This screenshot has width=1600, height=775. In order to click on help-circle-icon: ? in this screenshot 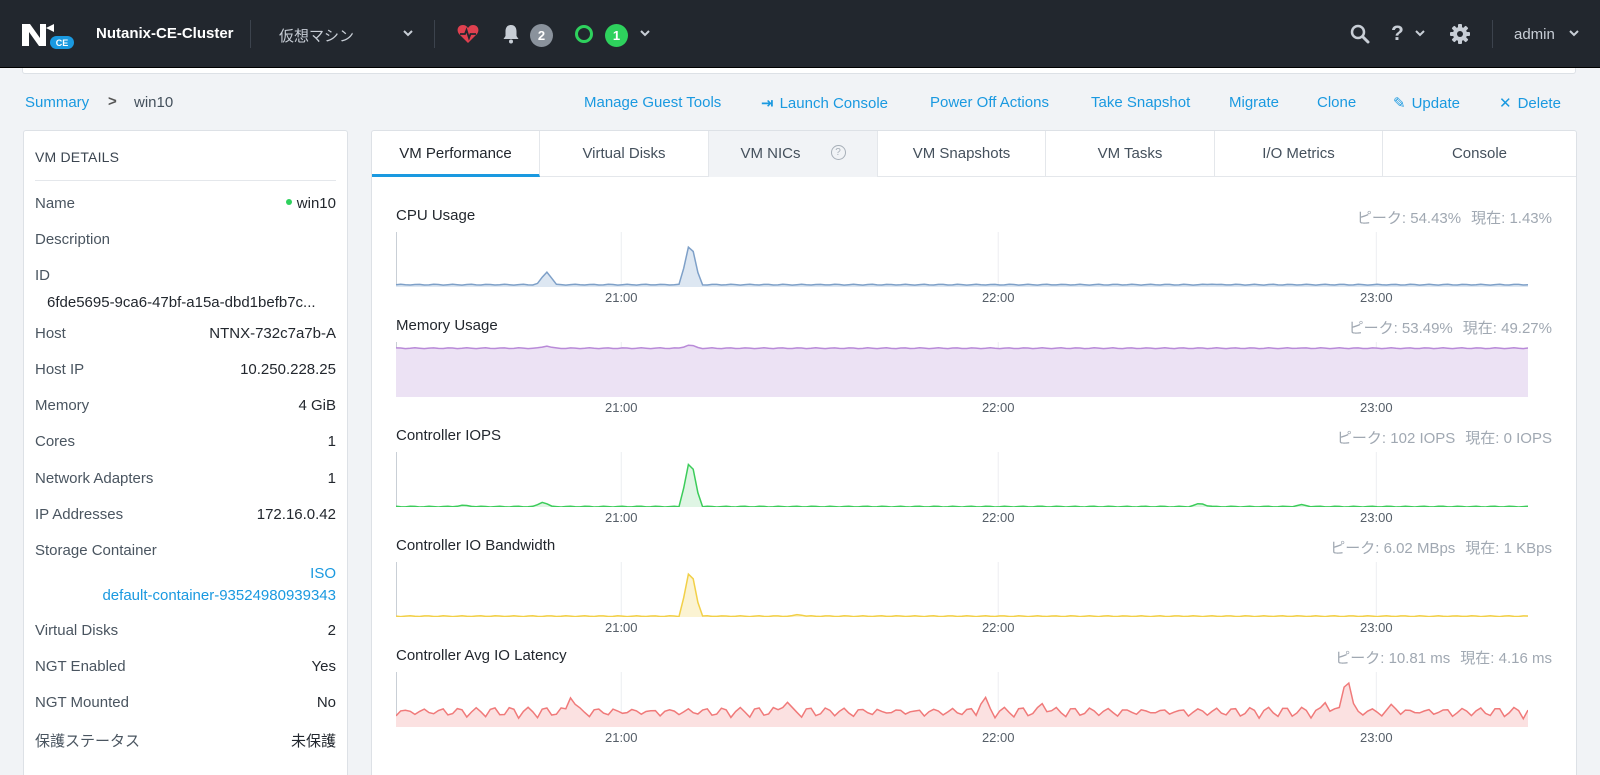, I will do `click(838, 152)`.